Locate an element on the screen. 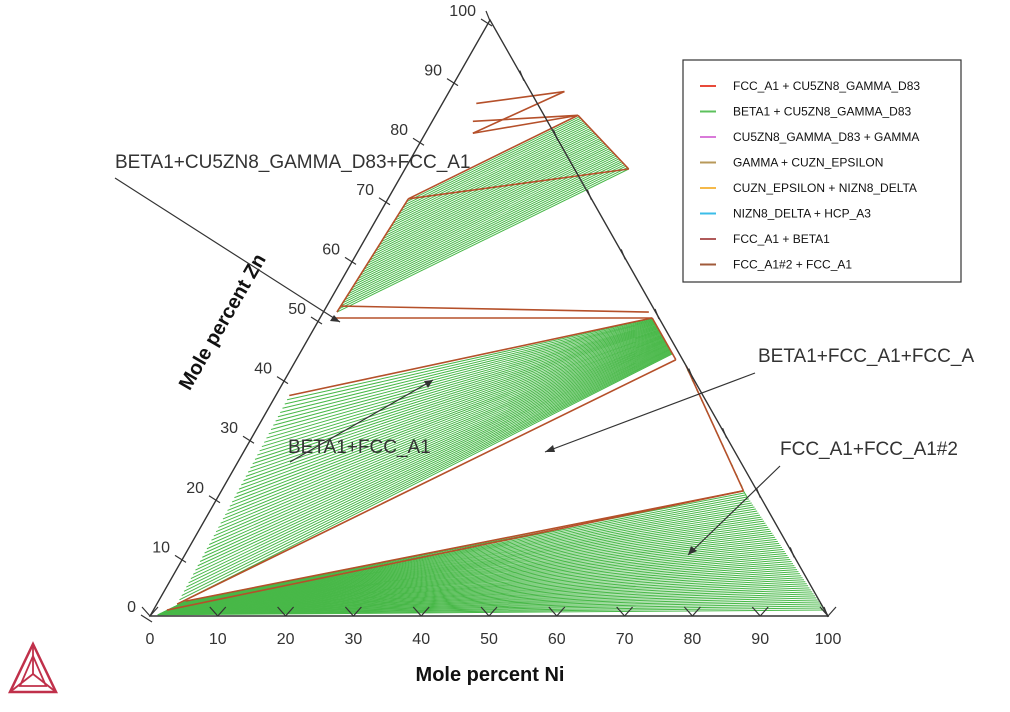 This screenshot has width=1010, height=712. x-tick-label: 10 is located at coordinates (218, 639).